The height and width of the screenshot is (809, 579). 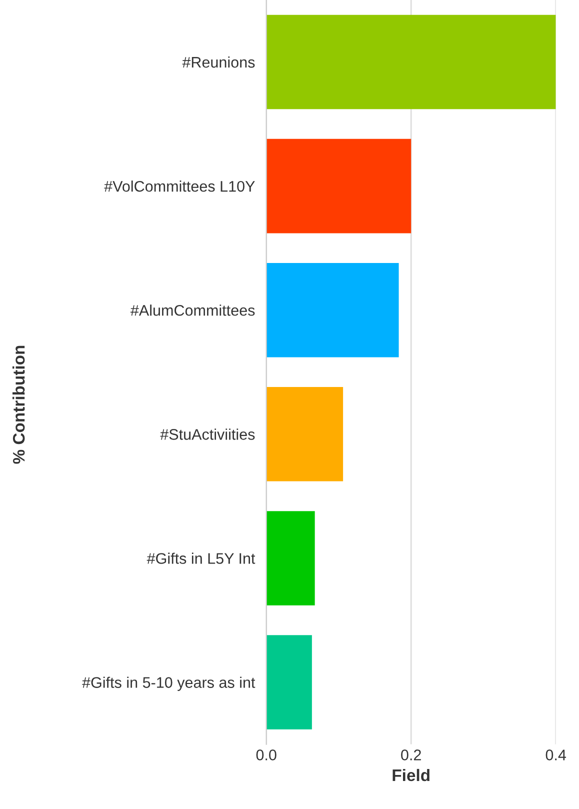 I want to click on y-tick-label: #Gifts in L5Y Int, so click(x=201, y=558).